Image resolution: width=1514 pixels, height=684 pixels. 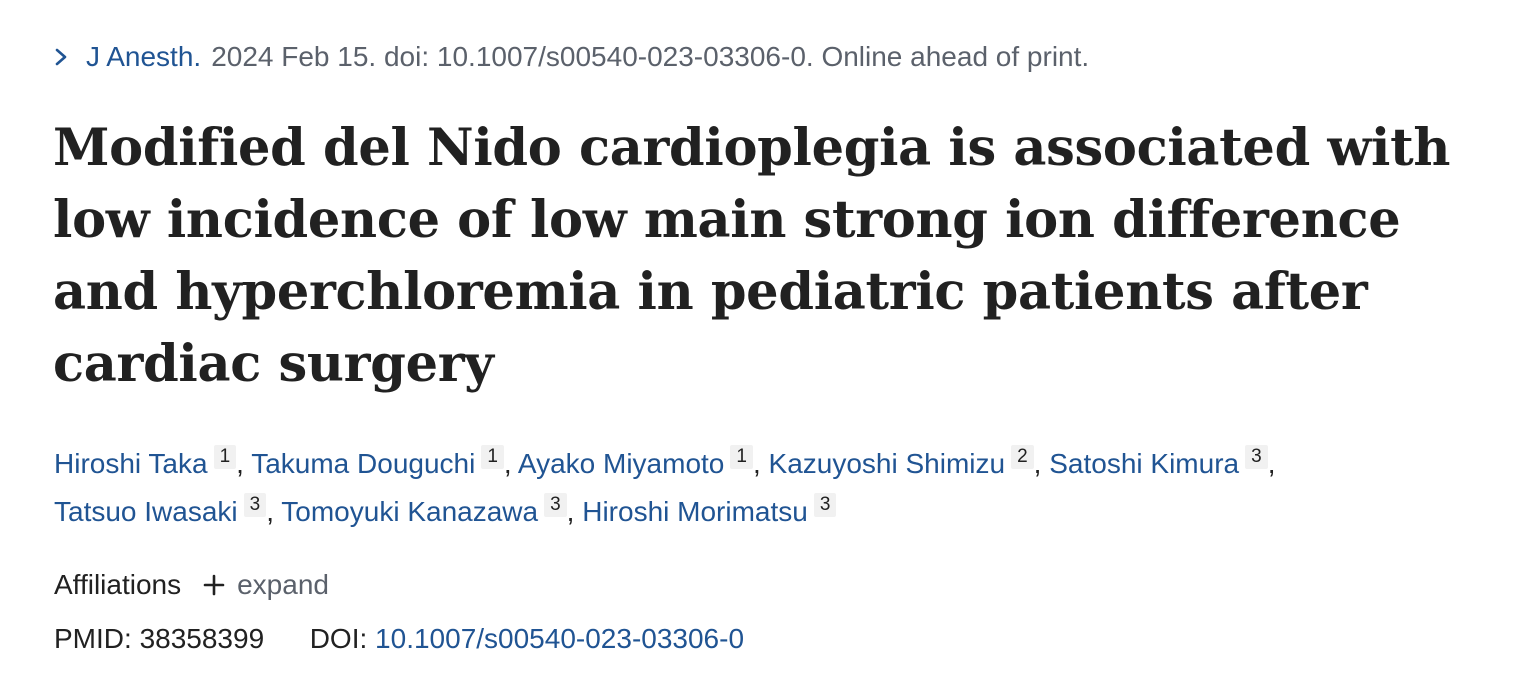 I want to click on doi-link: 10.1007/s00540-023-03306-0, so click(x=560, y=638).